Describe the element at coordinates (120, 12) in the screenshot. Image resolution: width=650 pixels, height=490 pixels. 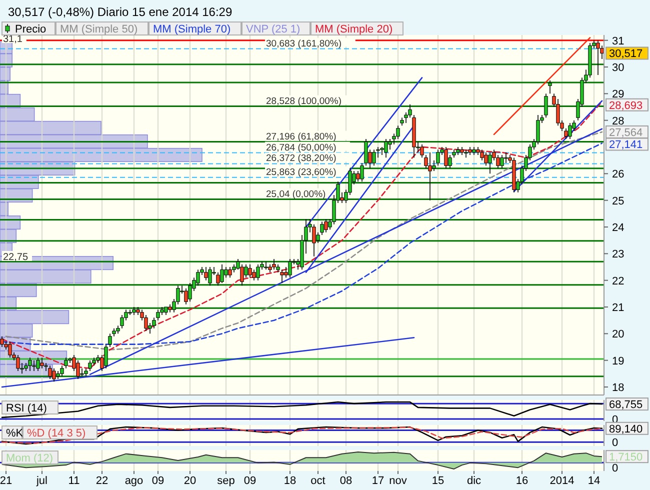
I see `chart-title: 30,517 (-0,48%) Diario 15 ene 2014 16:29` at that location.